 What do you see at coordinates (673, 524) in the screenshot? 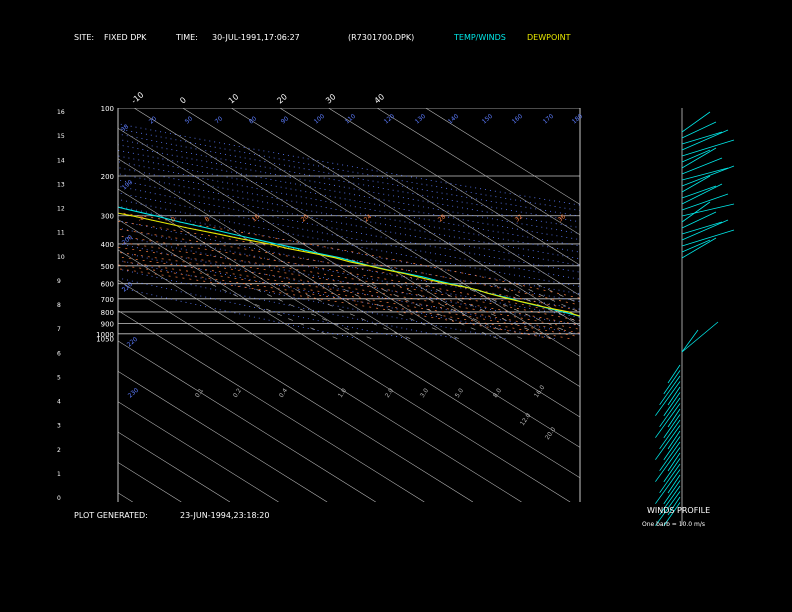
I see `wind-barb-note: One barb = 10.0 m/s` at bounding box center [673, 524].